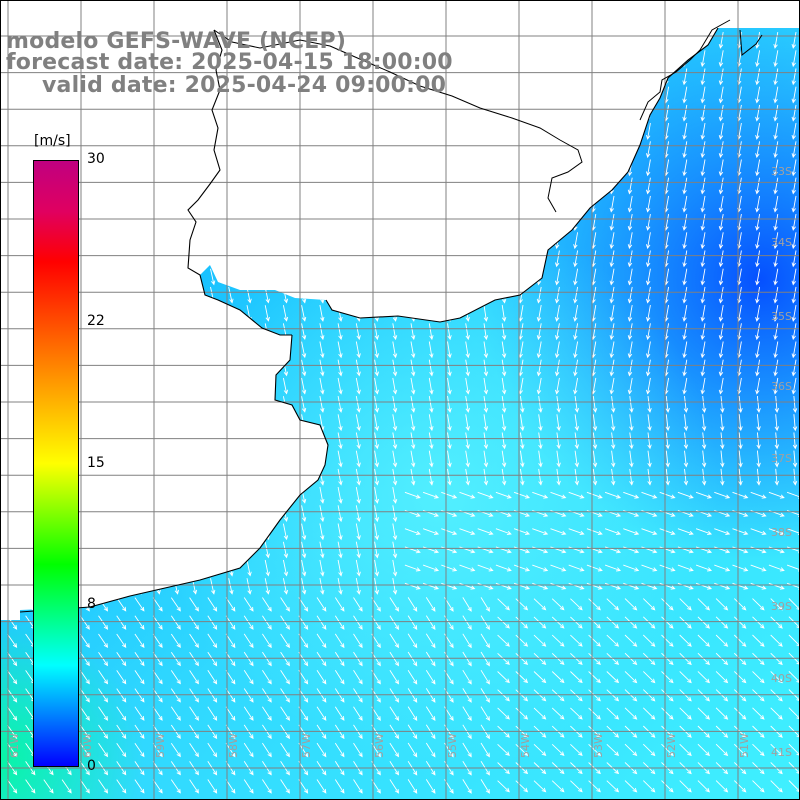  I want to click on latitude-label: 37S, so click(781, 458).